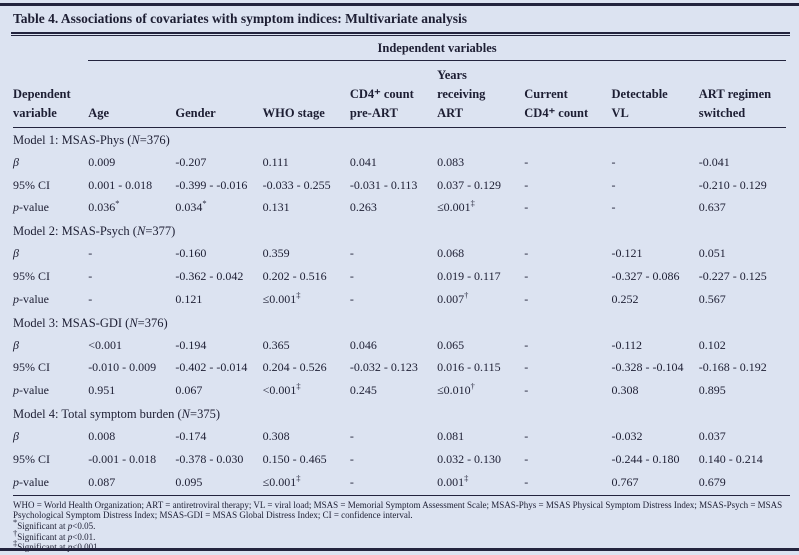 The image size is (799, 555). I want to click on table-cell: -0.227 - 0.125, so click(732, 275).